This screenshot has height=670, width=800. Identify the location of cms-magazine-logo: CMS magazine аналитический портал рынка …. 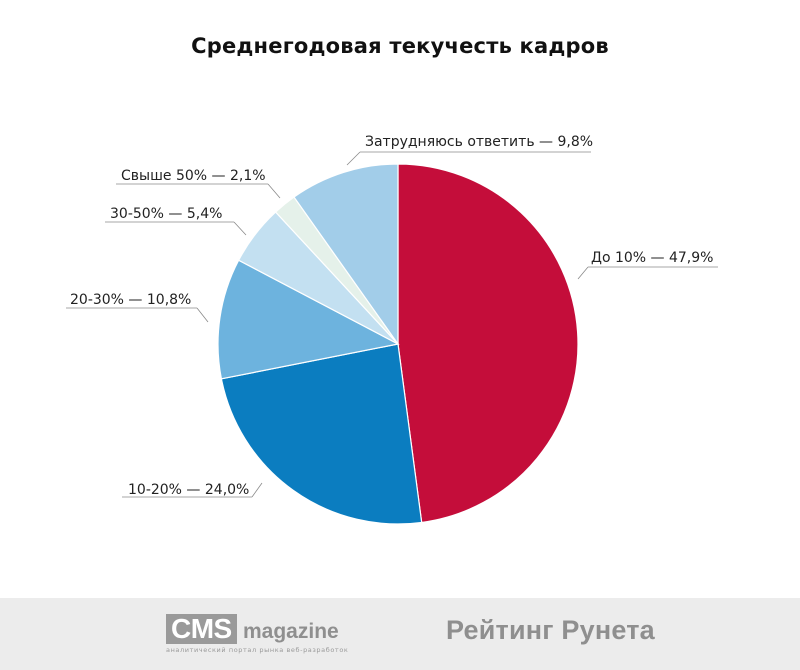
(259, 636).